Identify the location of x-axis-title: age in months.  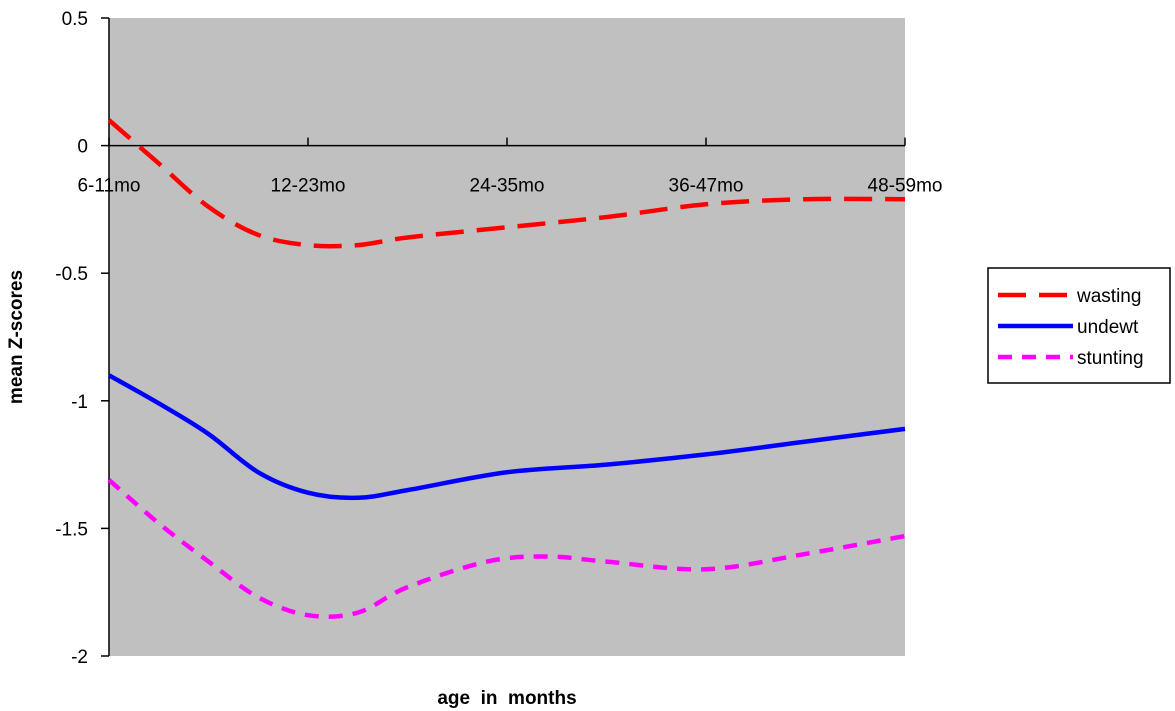
(506, 698).